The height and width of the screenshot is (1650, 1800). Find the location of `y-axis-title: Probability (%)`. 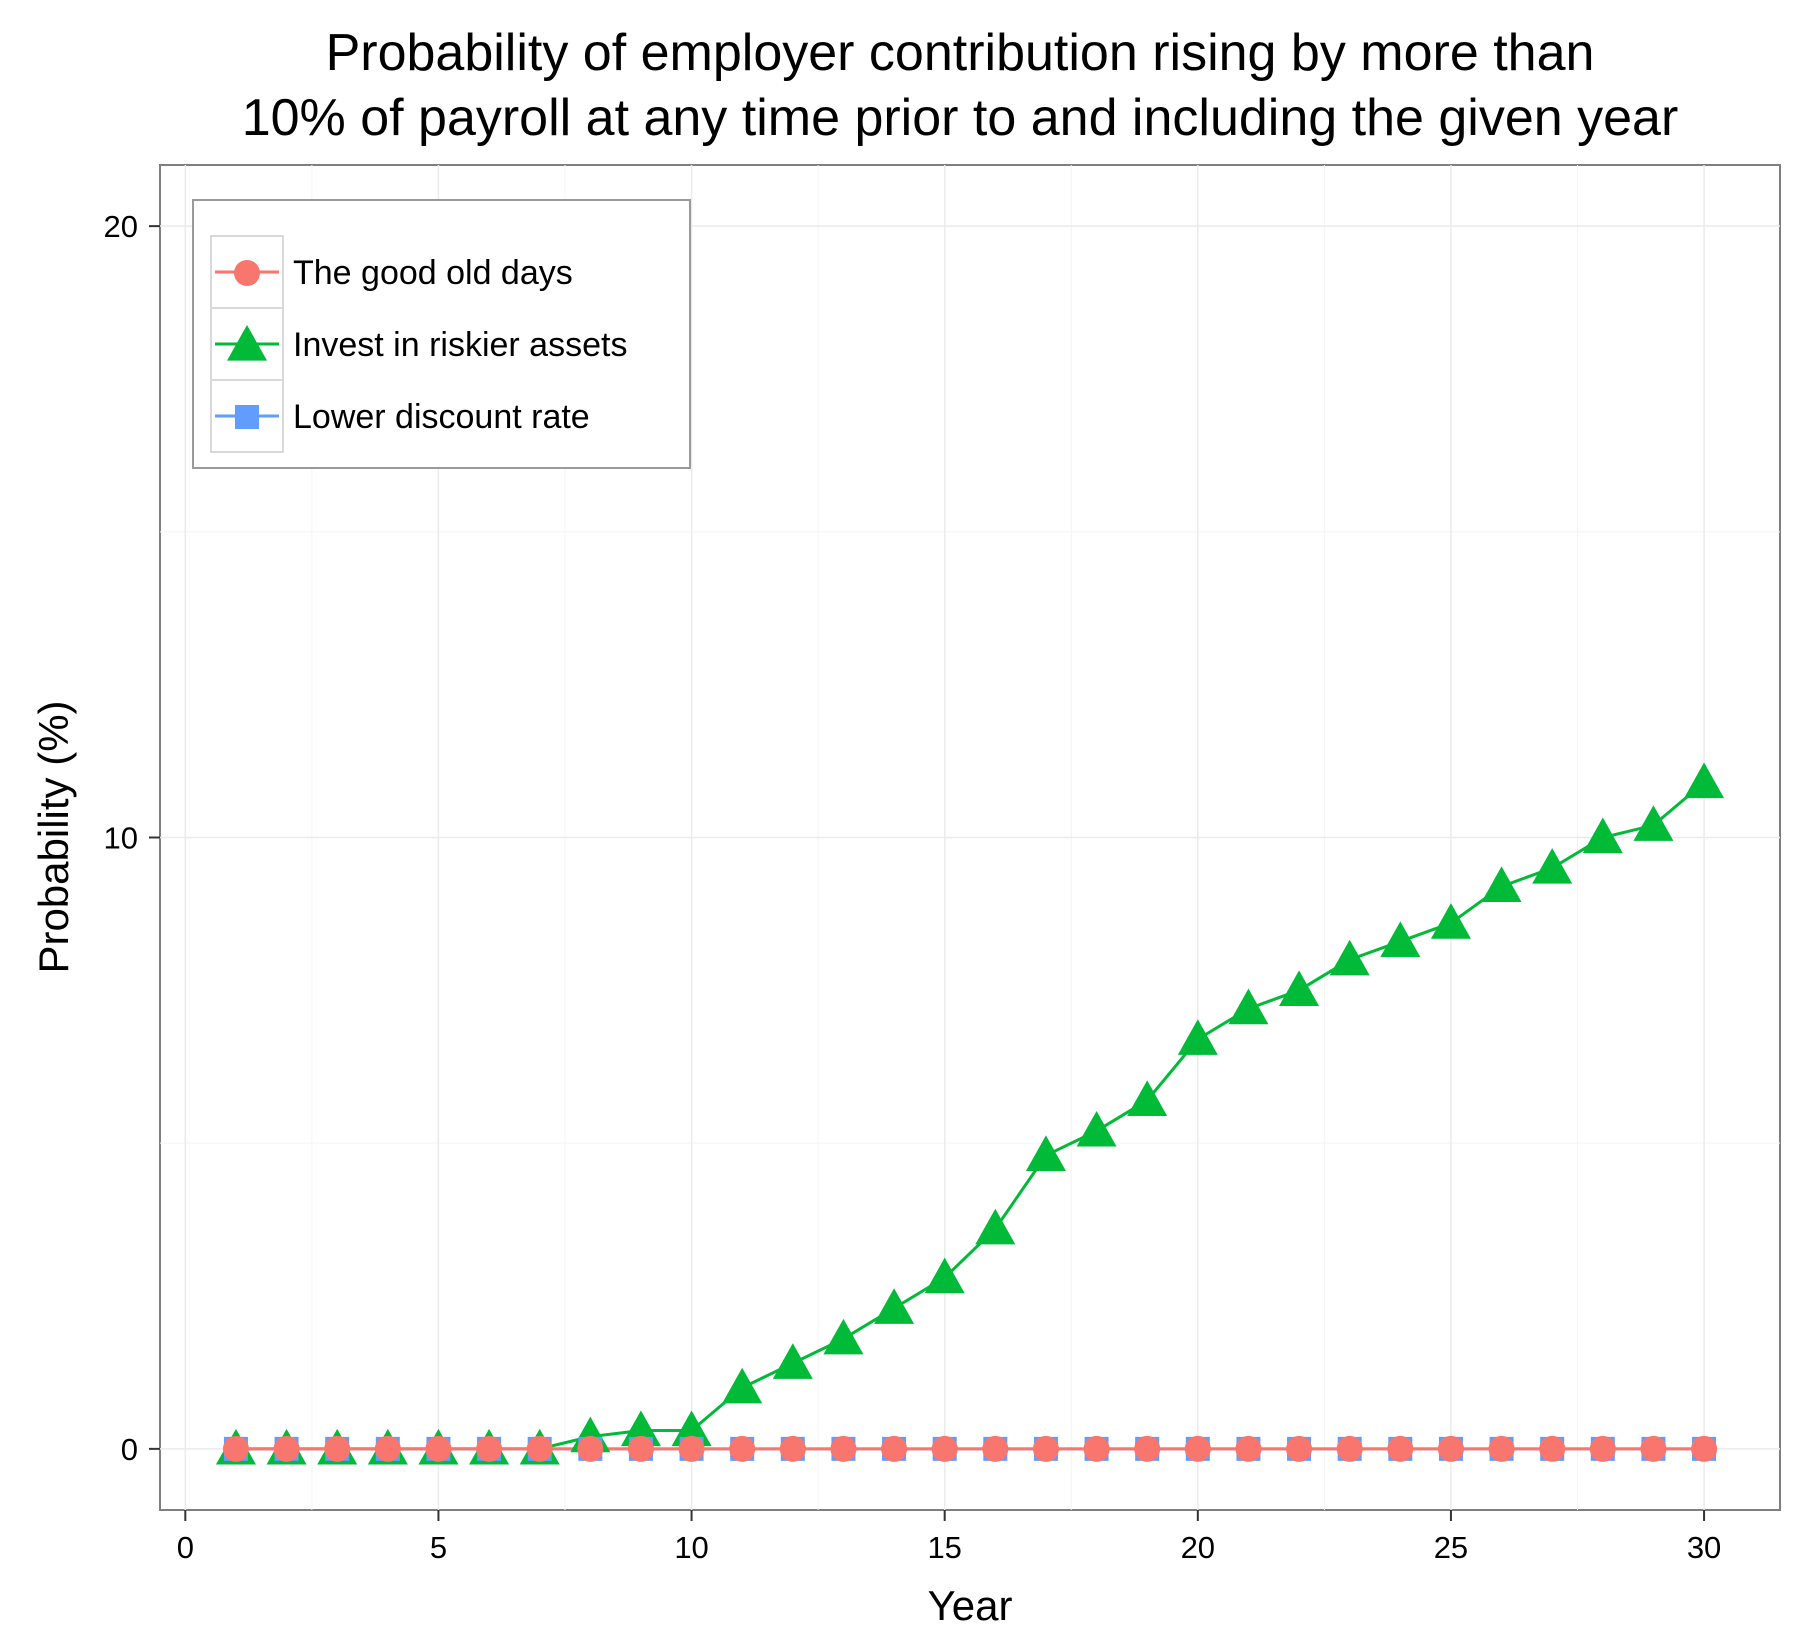

y-axis-title: Probability (%) is located at coordinates (53, 836).